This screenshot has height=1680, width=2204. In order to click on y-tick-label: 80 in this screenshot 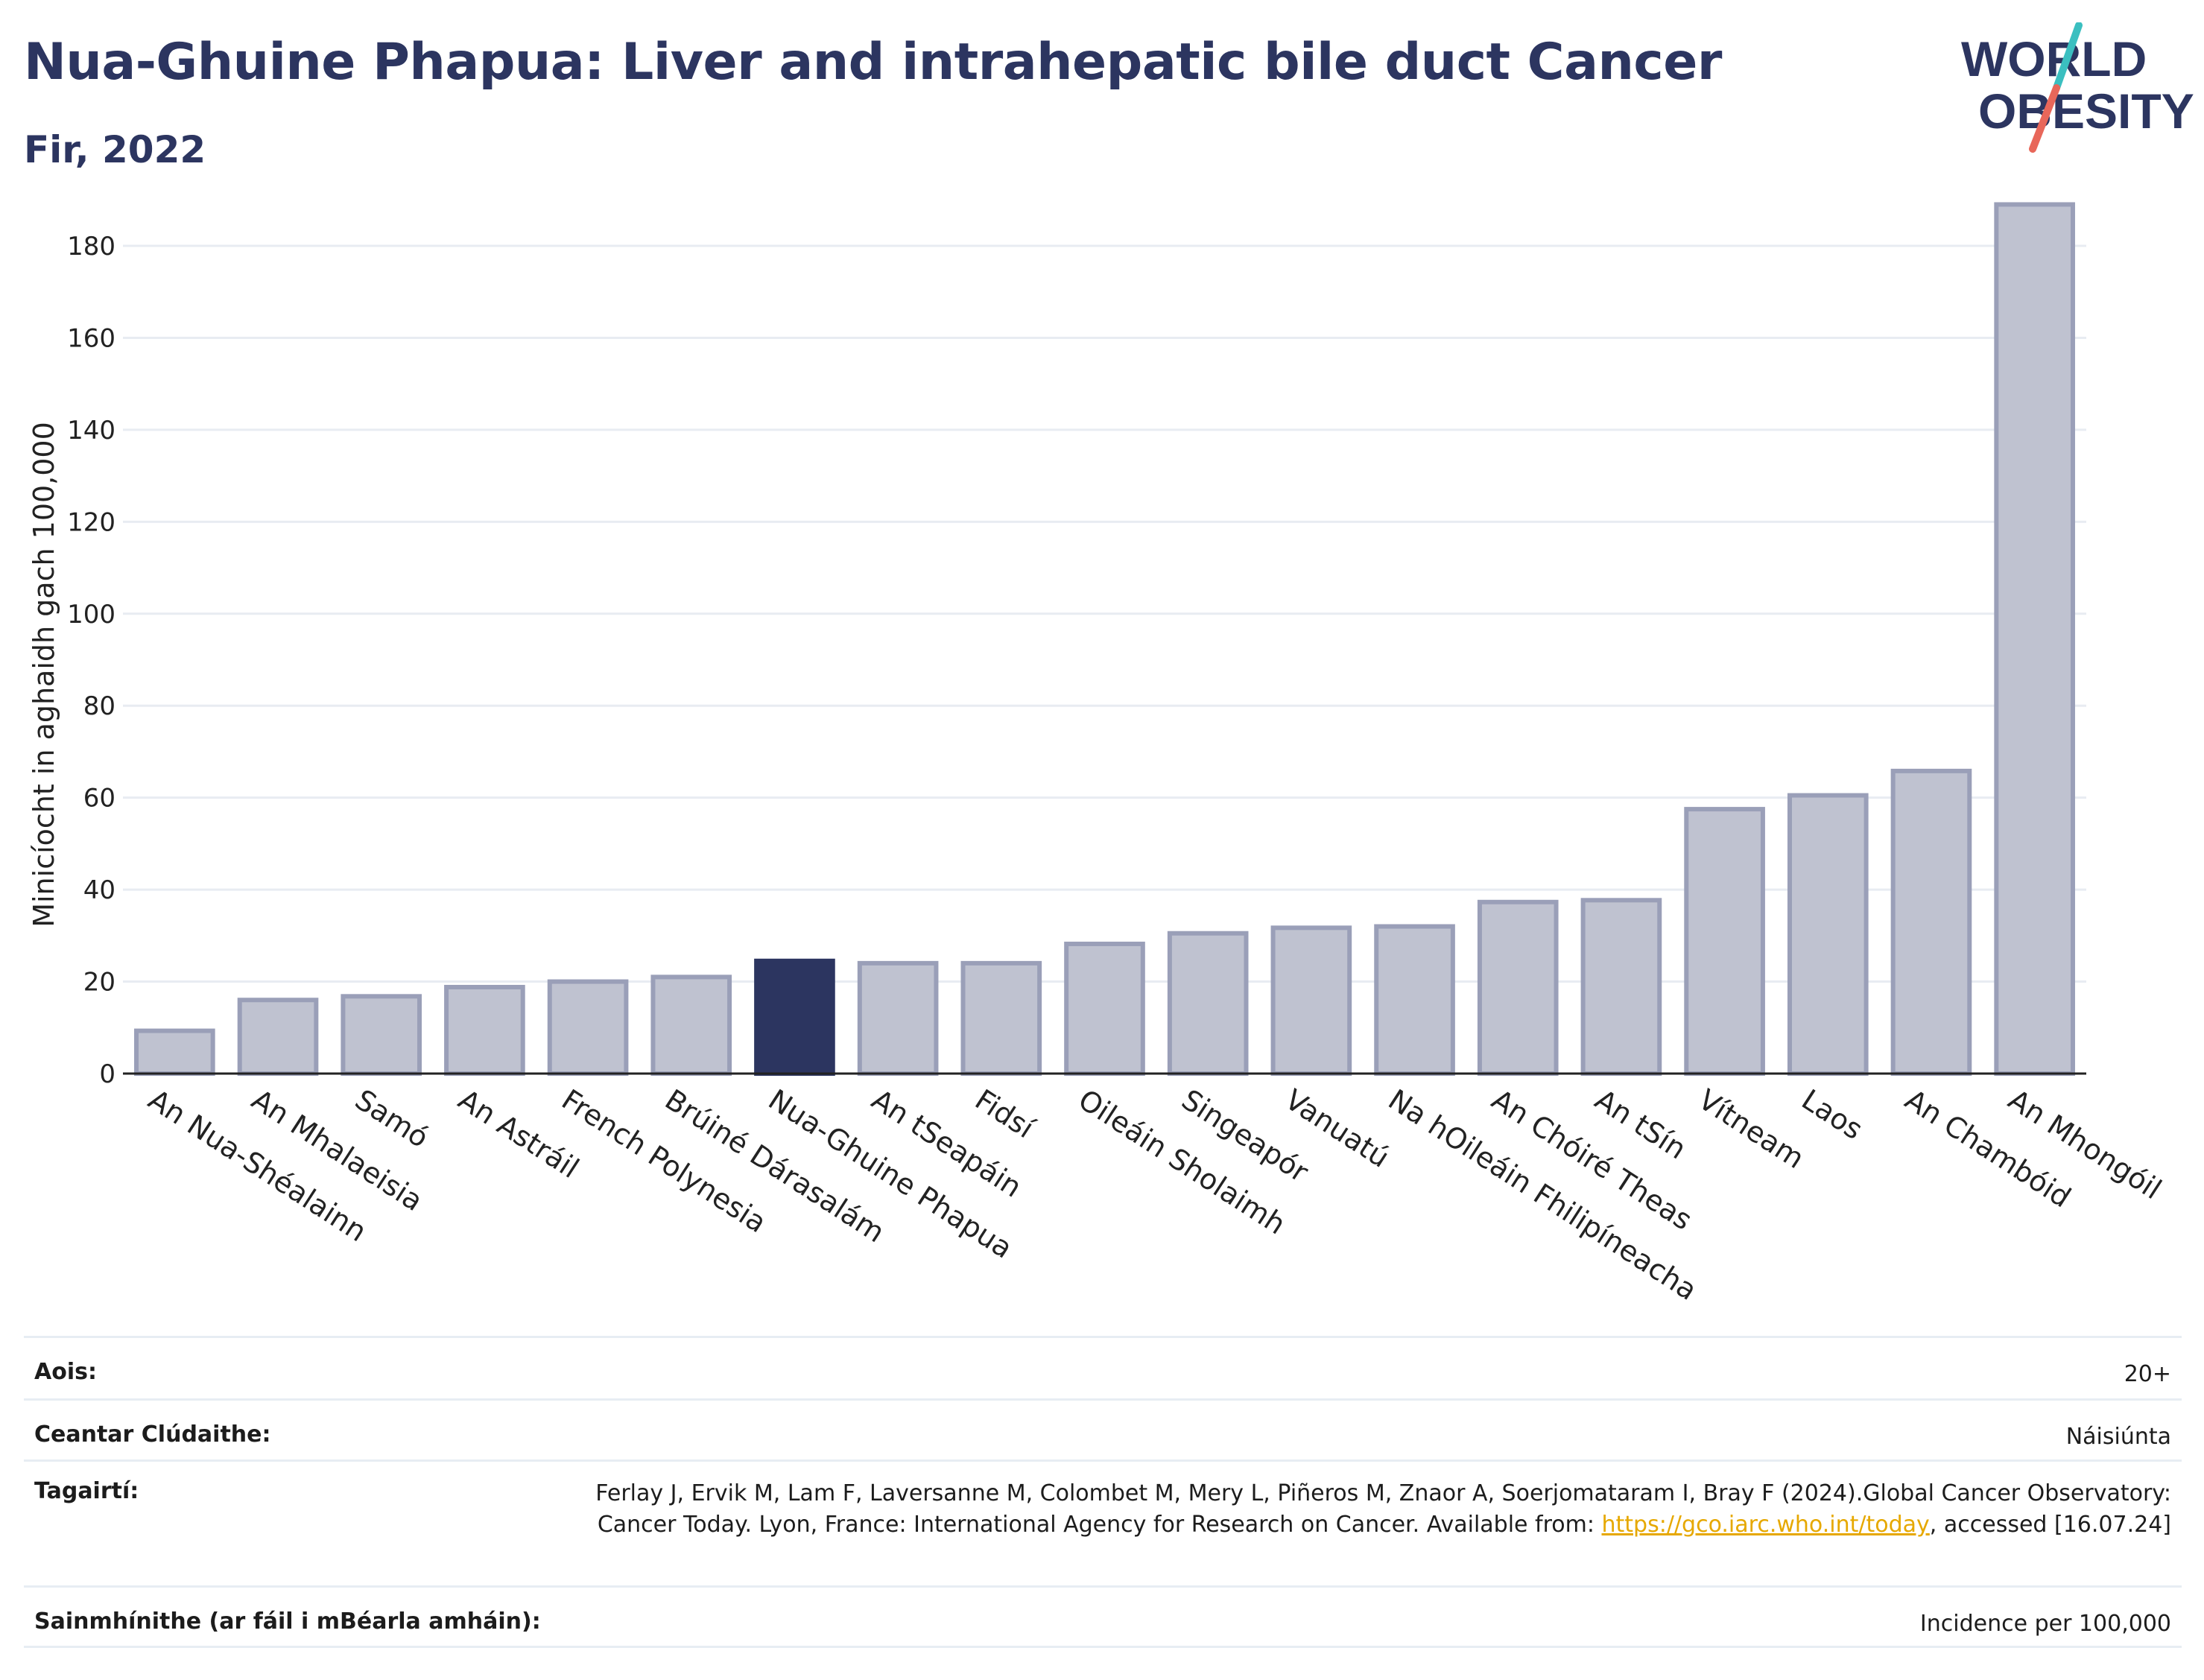, I will do `click(99, 706)`.